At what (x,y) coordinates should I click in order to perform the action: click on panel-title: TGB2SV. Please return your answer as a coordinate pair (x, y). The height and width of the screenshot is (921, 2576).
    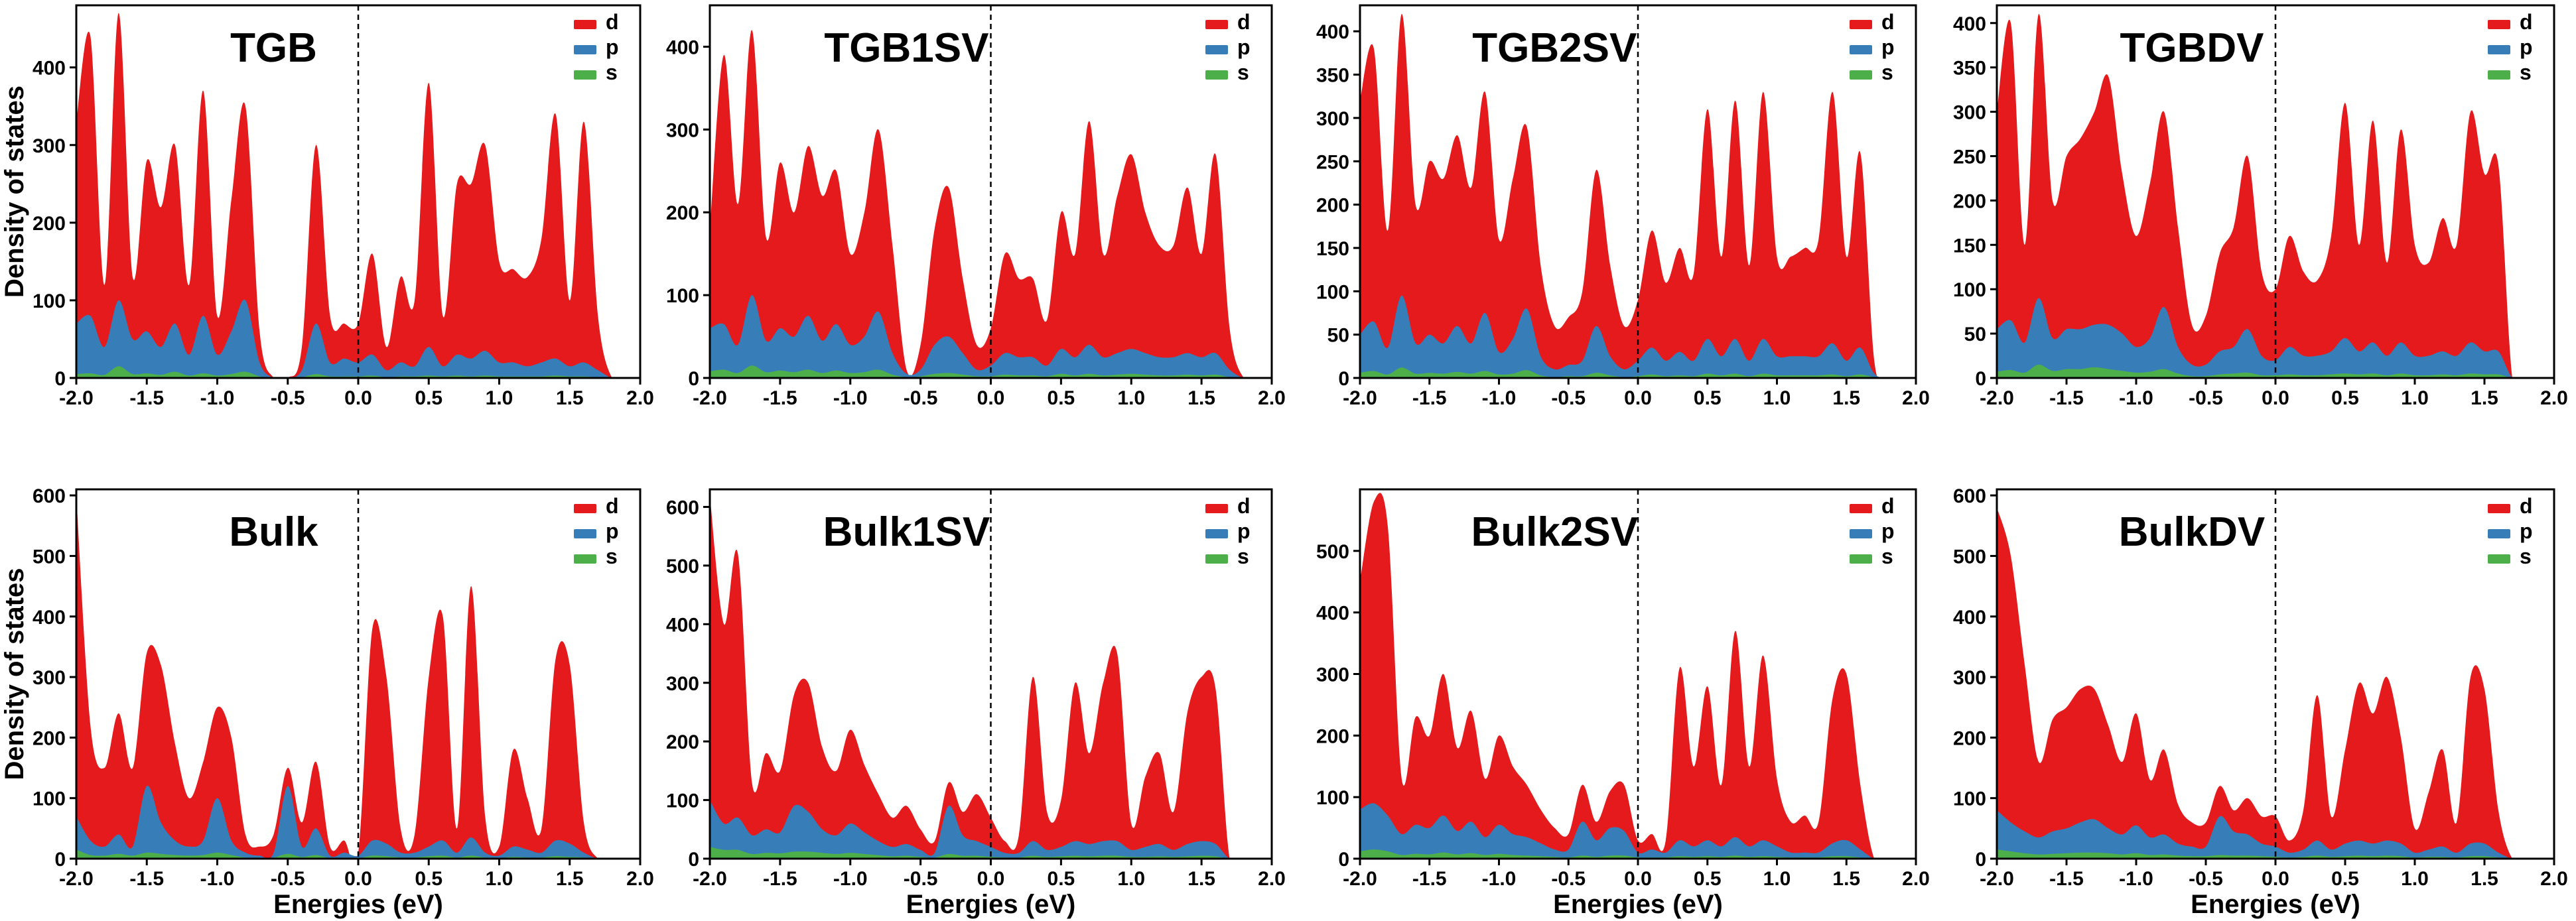
    Looking at the image, I should click on (1554, 48).